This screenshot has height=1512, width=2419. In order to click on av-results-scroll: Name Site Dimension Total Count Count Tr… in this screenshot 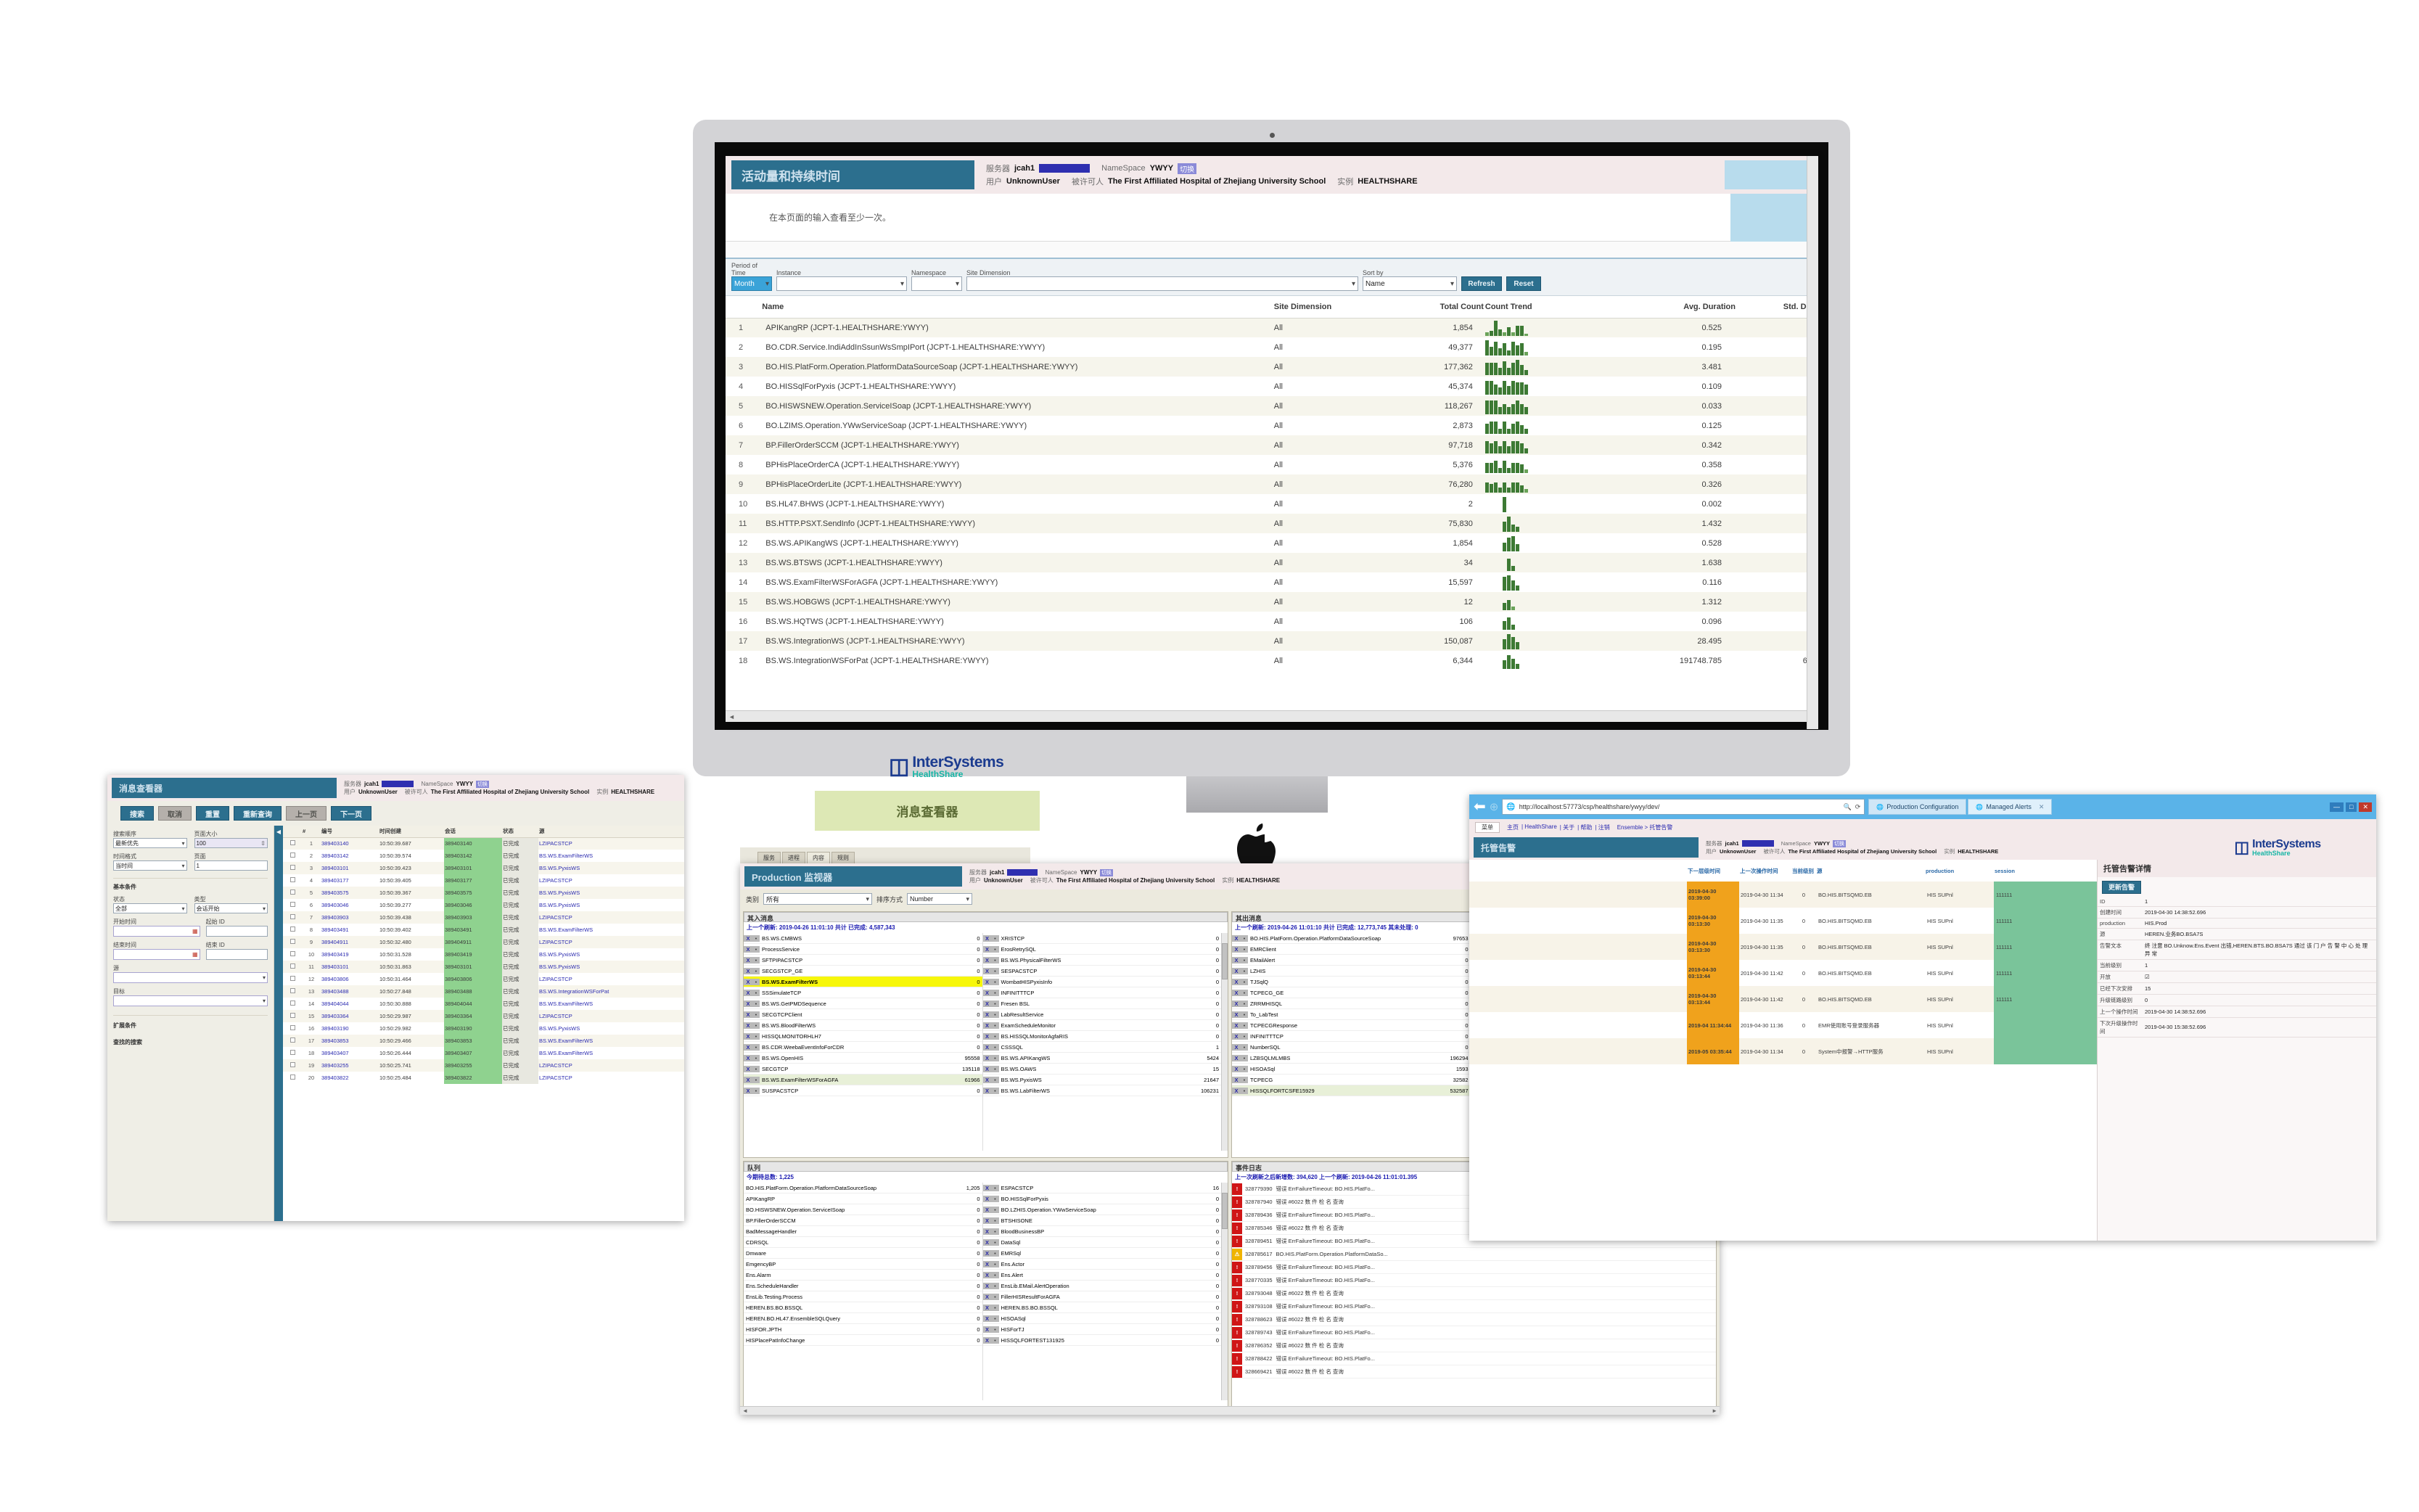, I will do `click(1272, 489)`.